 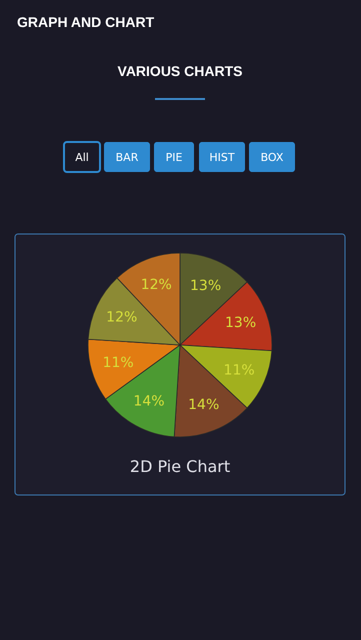 What do you see at coordinates (272, 157) in the screenshot?
I see `text: BOX` at bounding box center [272, 157].